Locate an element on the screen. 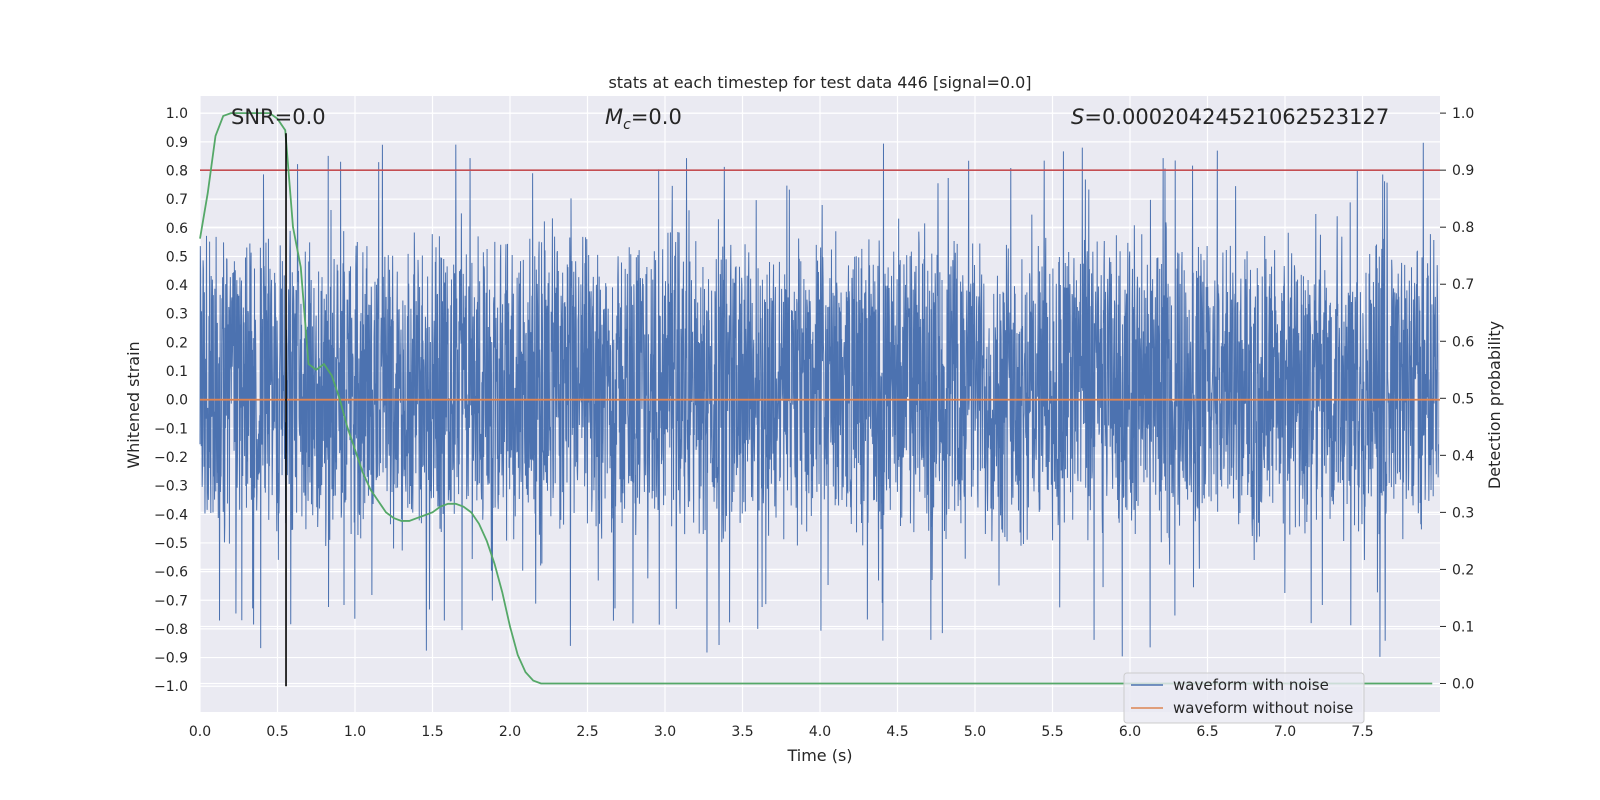  y-tick-label: −0.9 is located at coordinates (171, 659).